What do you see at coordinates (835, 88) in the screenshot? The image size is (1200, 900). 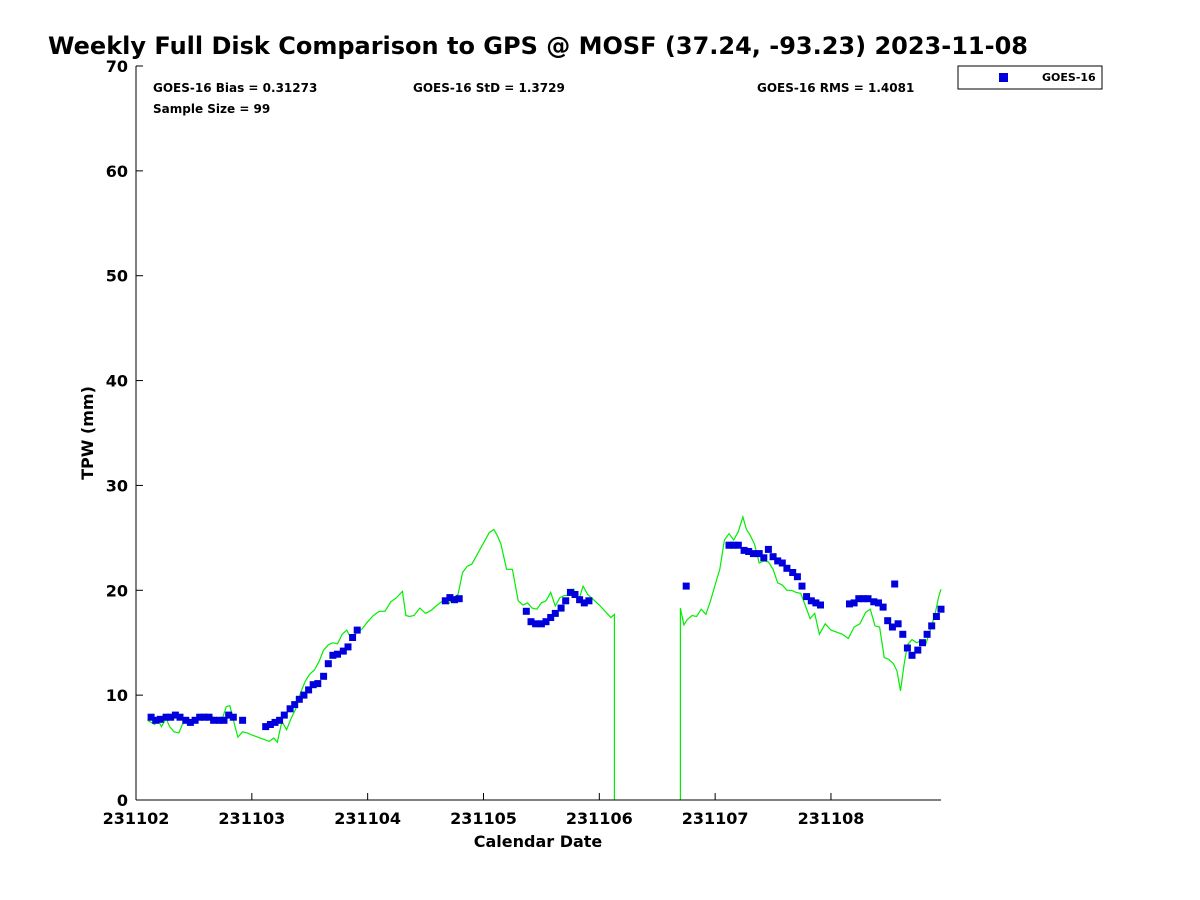 I see `rms-stat: GOES-16 RMS = 1.4081` at bounding box center [835, 88].